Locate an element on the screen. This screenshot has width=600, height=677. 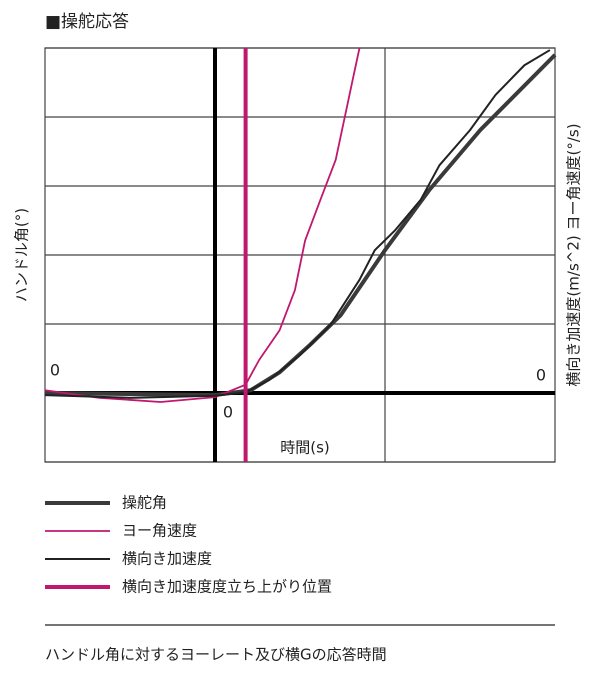
x-tick-label: 0 is located at coordinates (228, 412).